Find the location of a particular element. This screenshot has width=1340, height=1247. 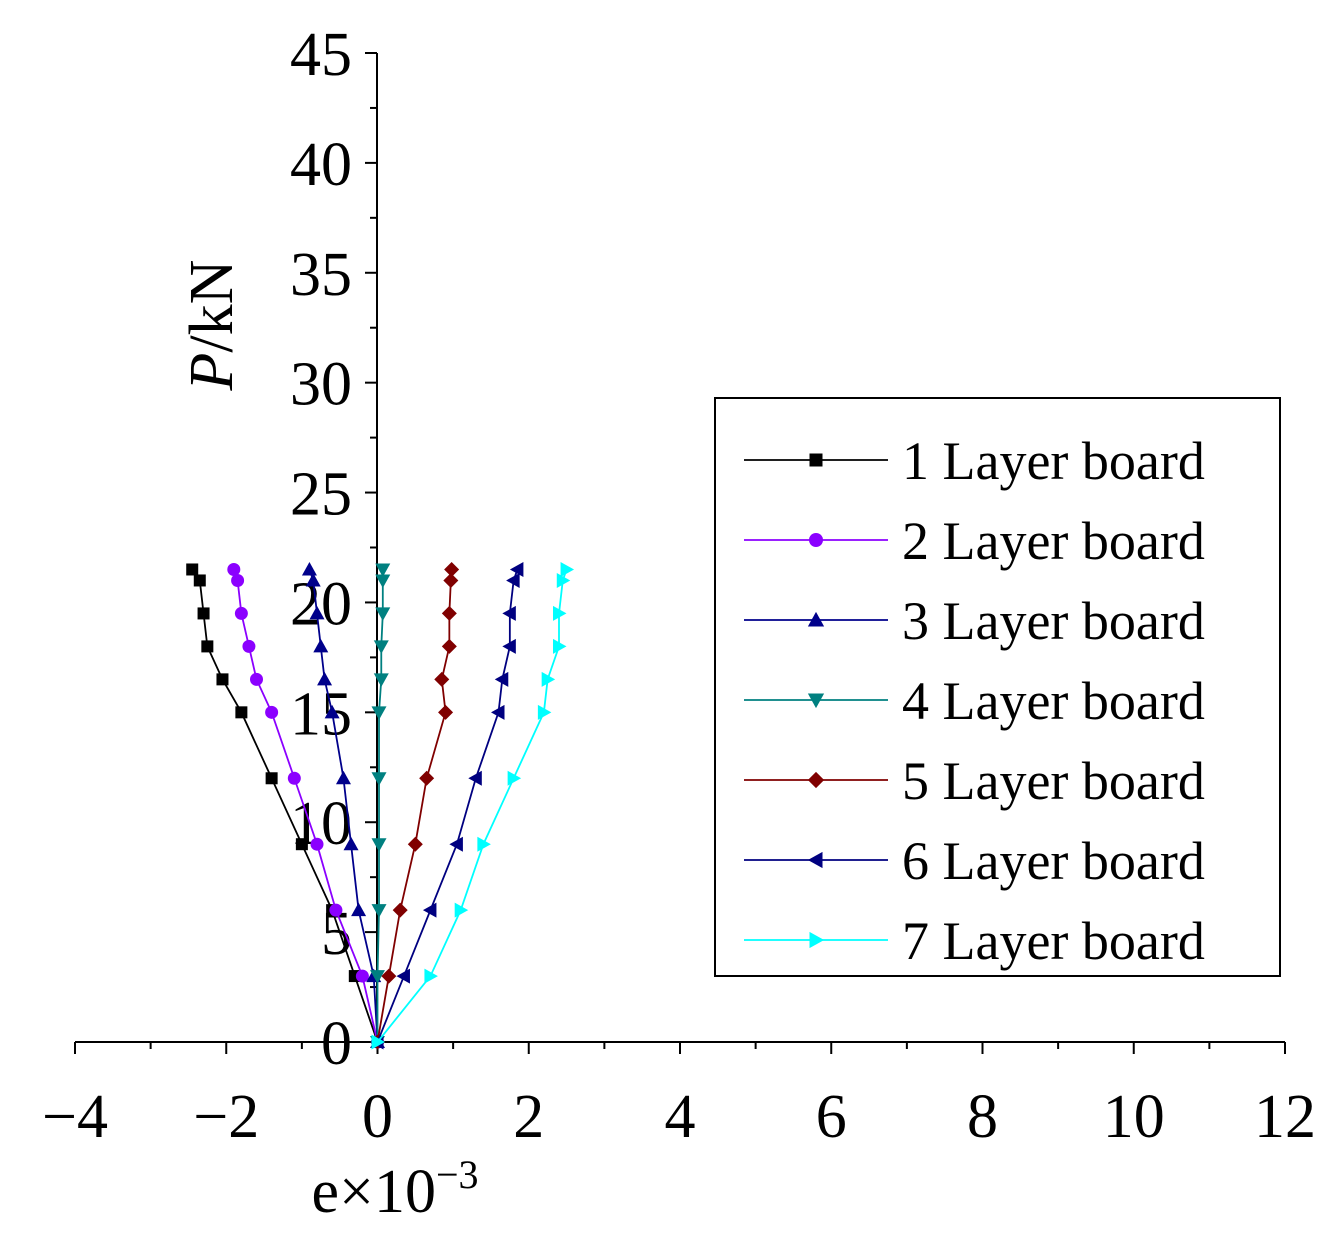

legend-item: 1 Layer board is located at coordinates (974, 461).